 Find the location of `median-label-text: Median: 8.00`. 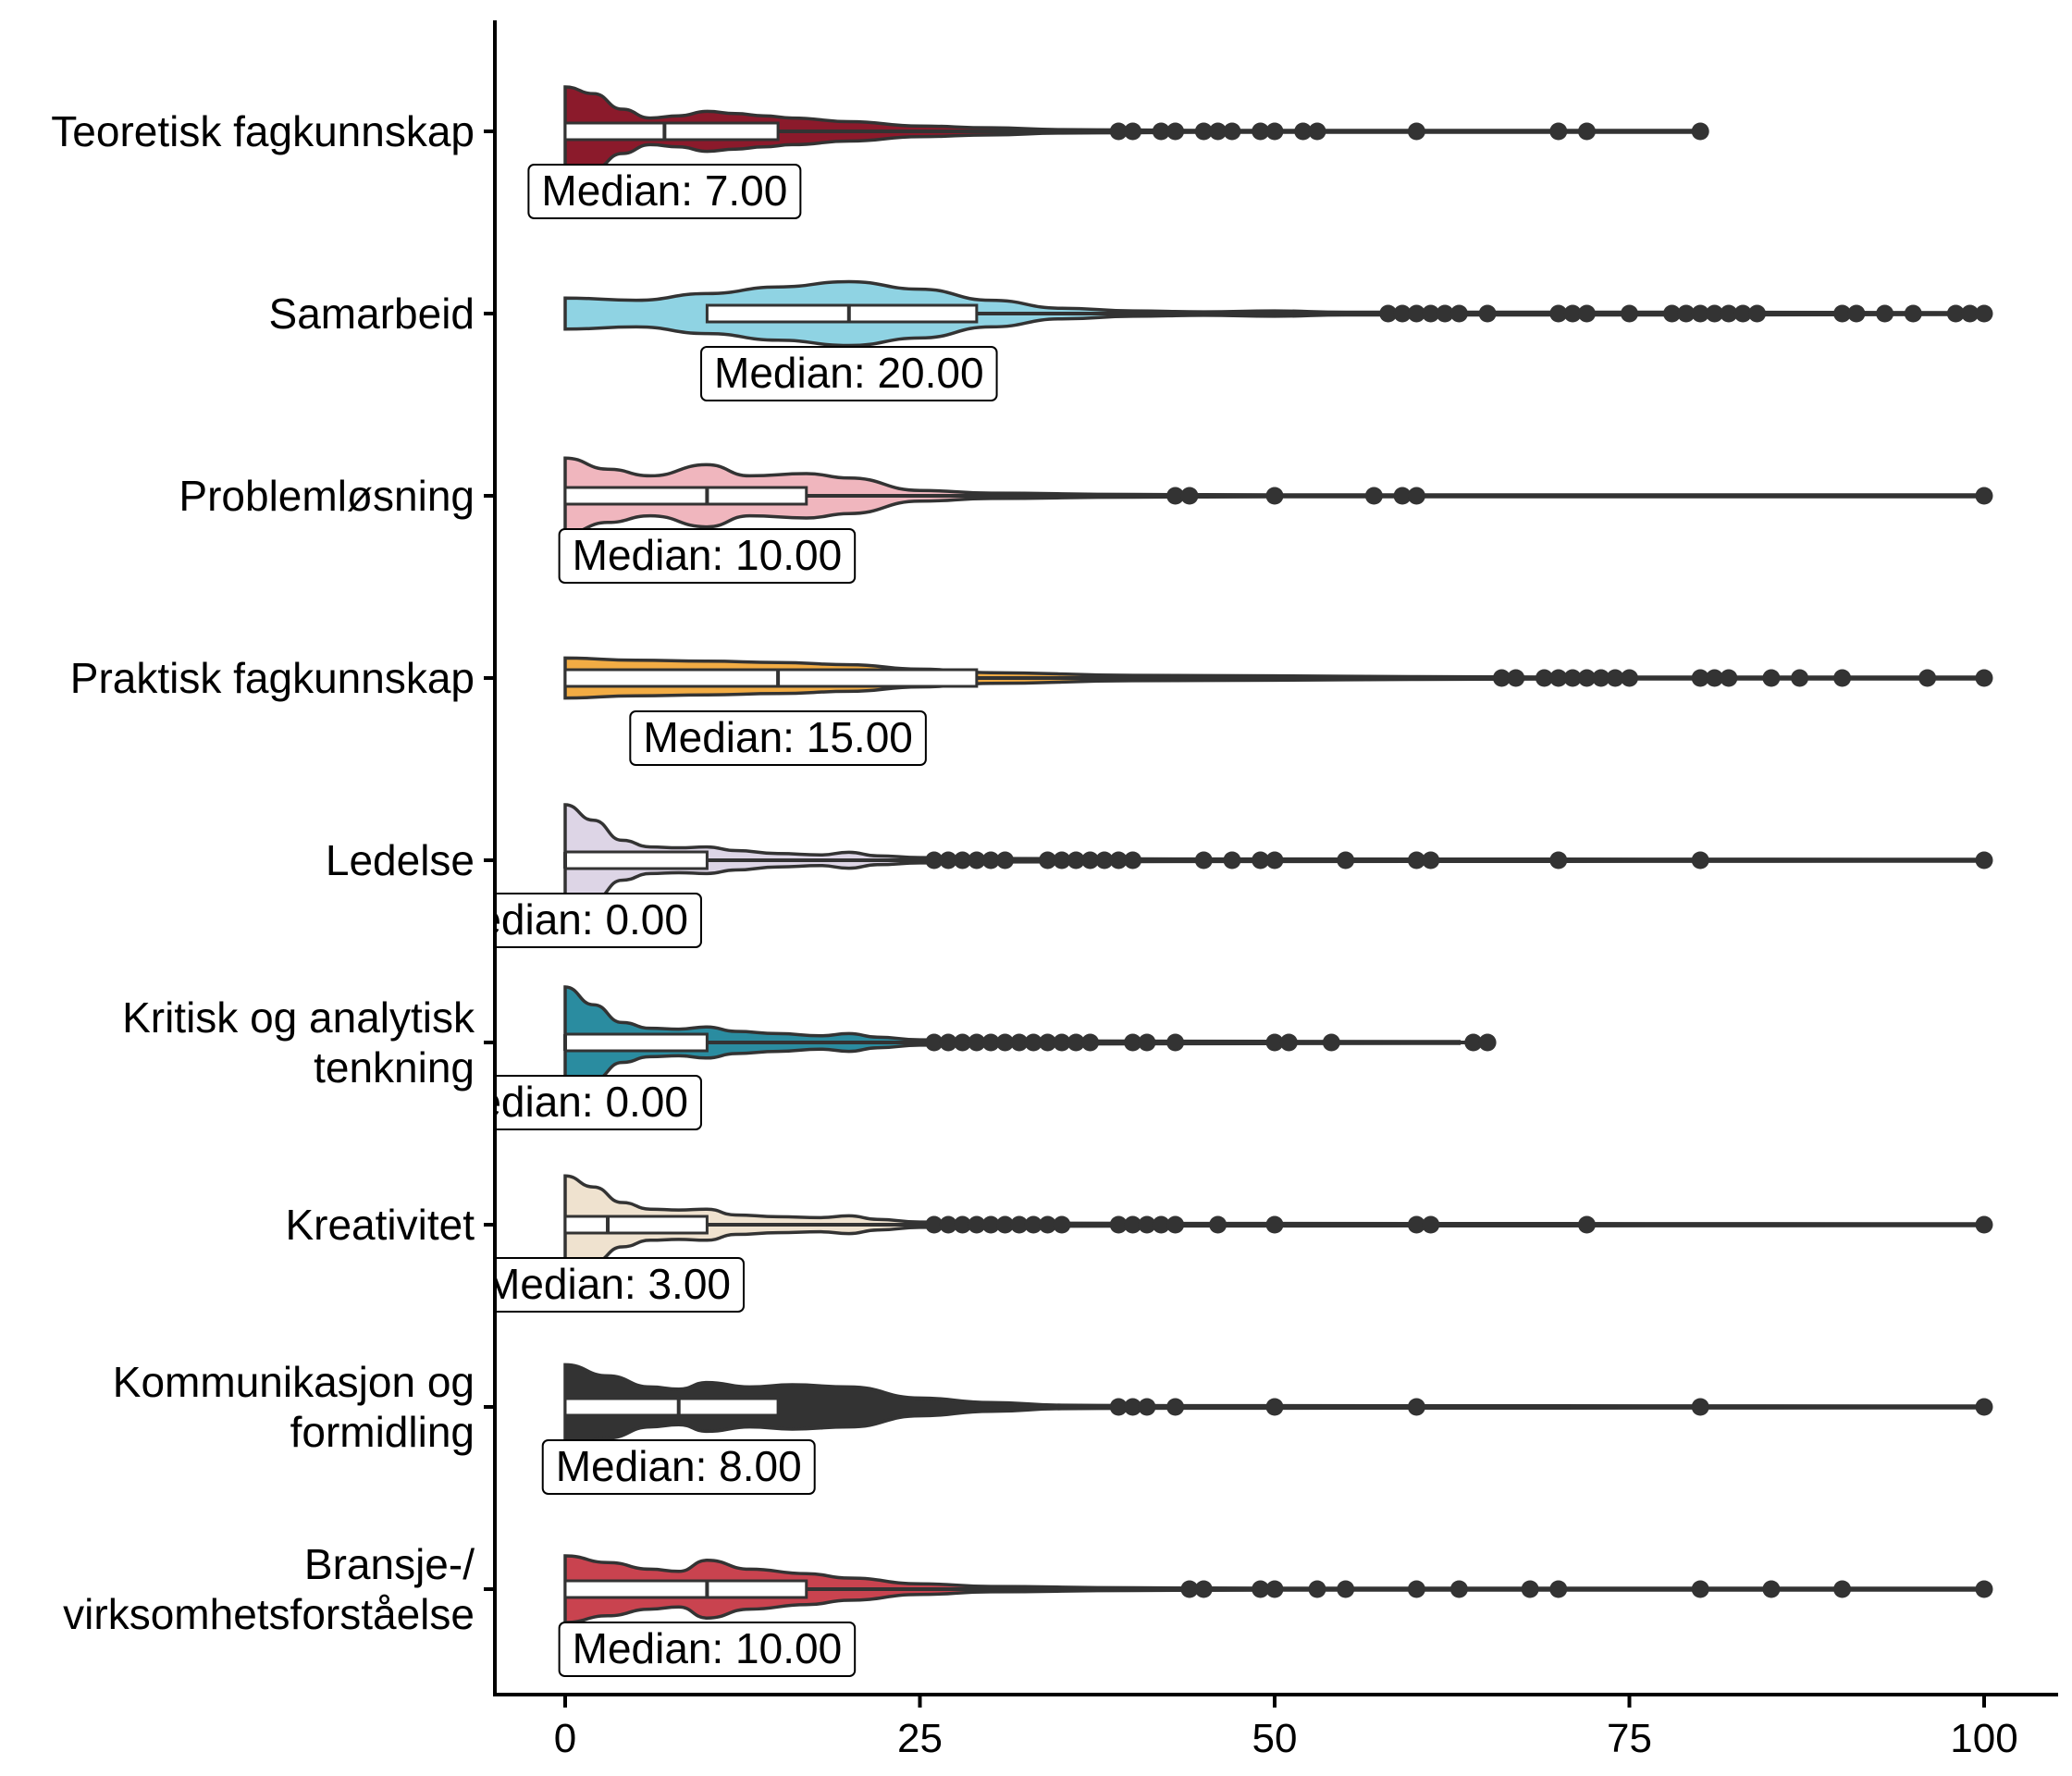

median-label-text: Median: 8.00 is located at coordinates (679, 1466).